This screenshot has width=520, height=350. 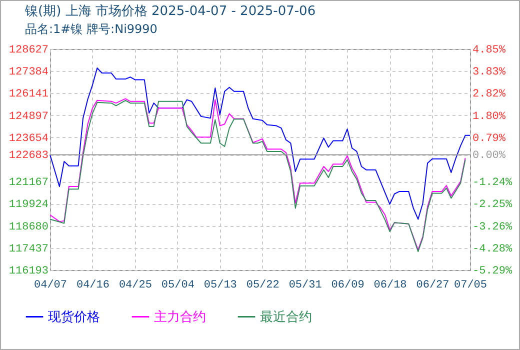 What do you see at coordinates (93, 286) in the screenshot?
I see `x-tick-label: 04/16` at bounding box center [93, 286].